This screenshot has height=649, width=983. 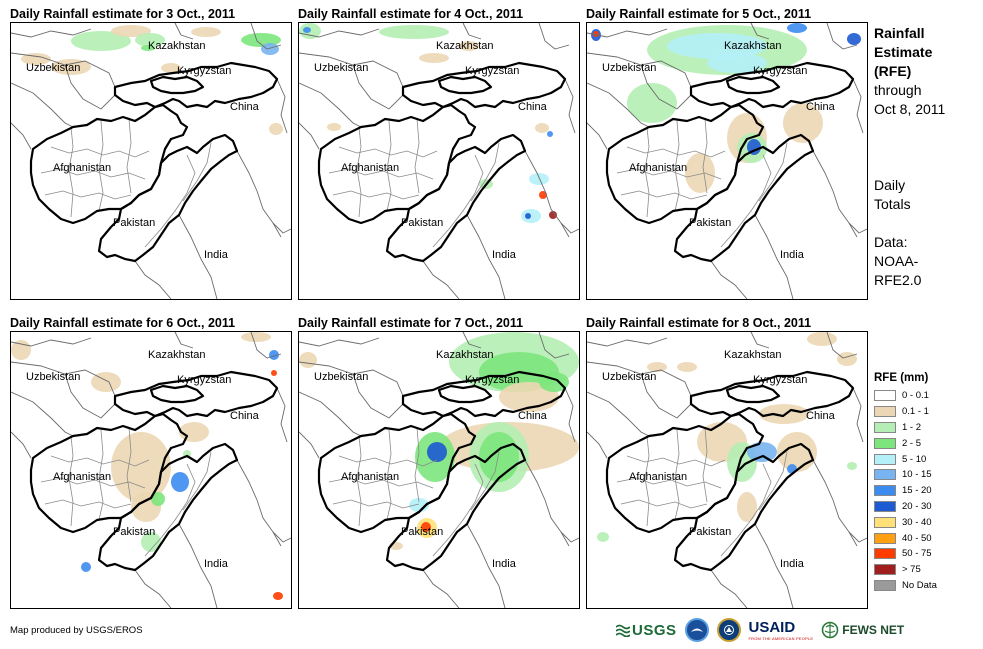 I want to click on sidebar-data-line: Data:, so click(x=891, y=242).